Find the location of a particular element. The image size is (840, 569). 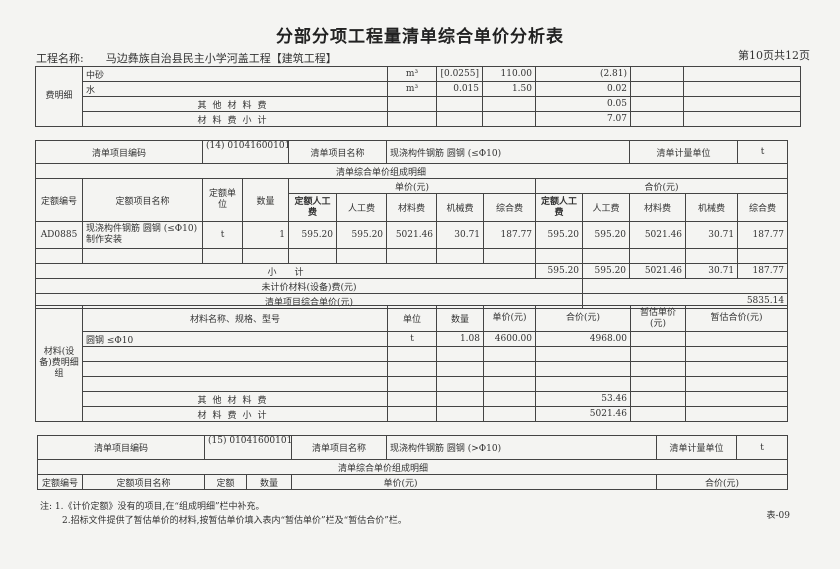

subtotal-amount: 7.07 is located at coordinates (583, 119).